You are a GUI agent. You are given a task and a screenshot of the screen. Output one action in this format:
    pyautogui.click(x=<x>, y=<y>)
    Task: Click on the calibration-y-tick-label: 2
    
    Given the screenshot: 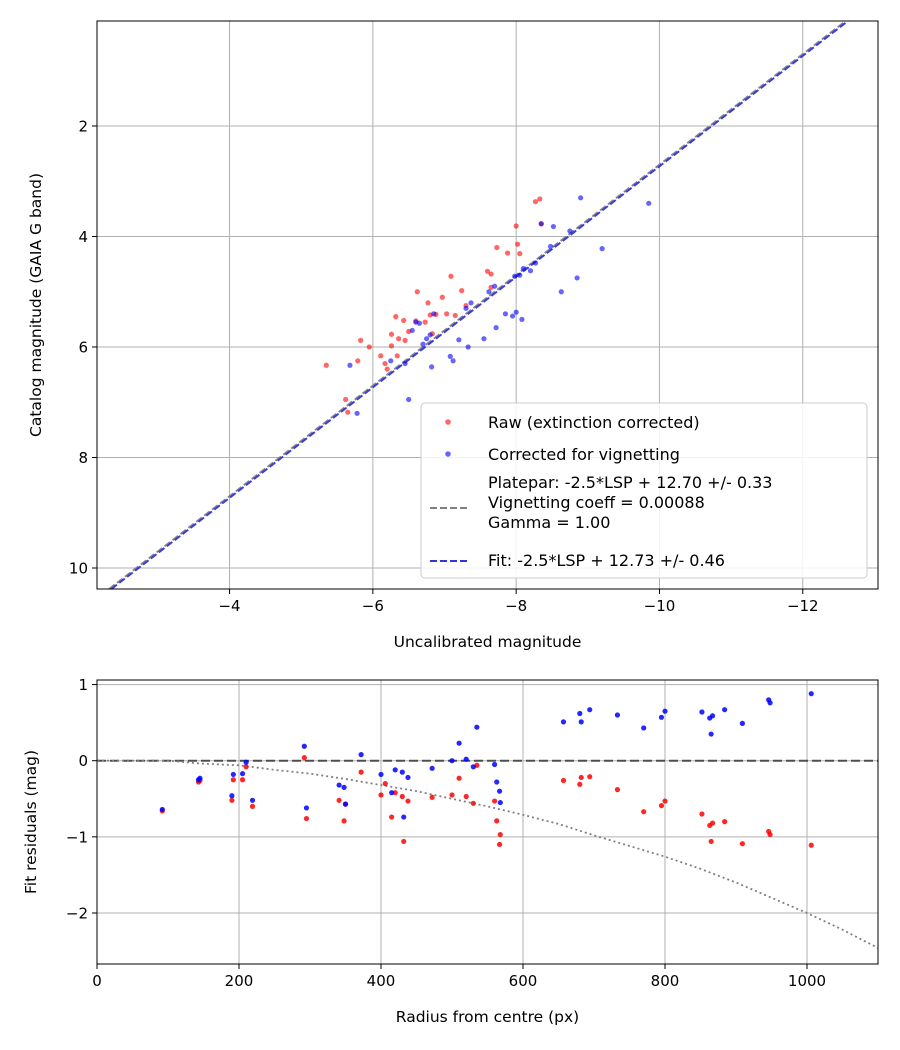 What is the action you would take?
    pyautogui.click(x=83, y=126)
    